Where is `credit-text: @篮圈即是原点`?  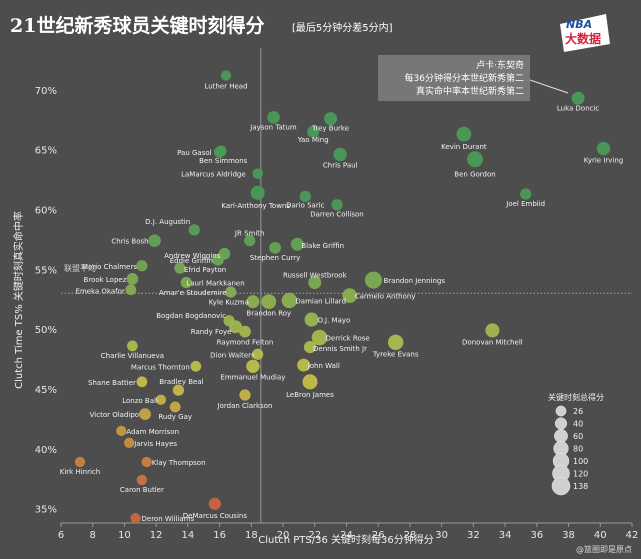 credit-text: @篮圈即是原点 is located at coordinates (604, 549).